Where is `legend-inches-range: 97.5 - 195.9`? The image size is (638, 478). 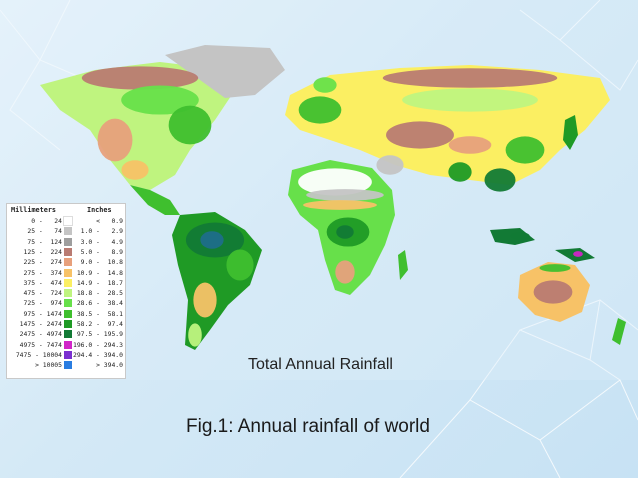
legend-inches-range: 97.5 - 195.9 is located at coordinates (99, 334).